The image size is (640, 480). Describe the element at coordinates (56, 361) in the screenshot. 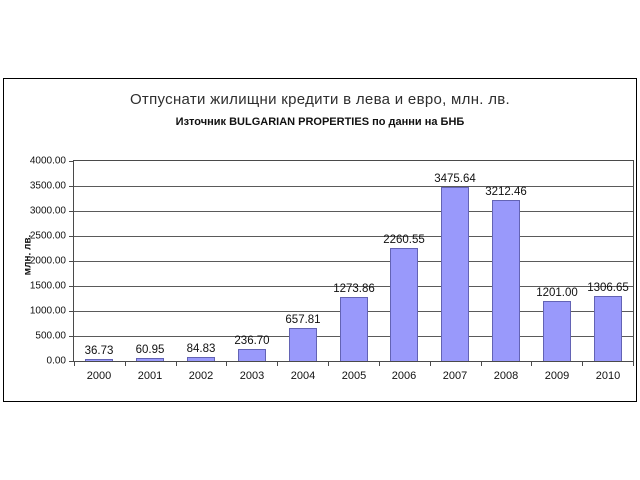

I see `y-tick-label: 0.00` at that location.